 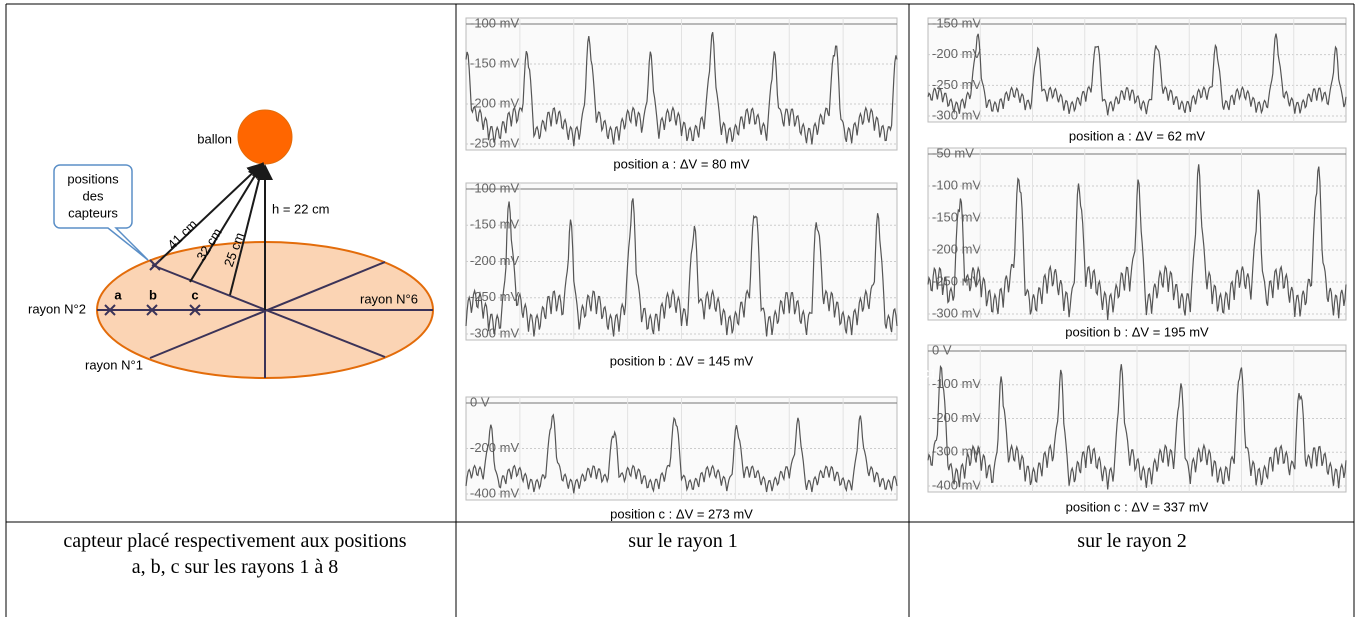 What do you see at coordinates (681, 513) in the screenshot?
I see `scope-caption: position c : ΔV = 273 mV` at bounding box center [681, 513].